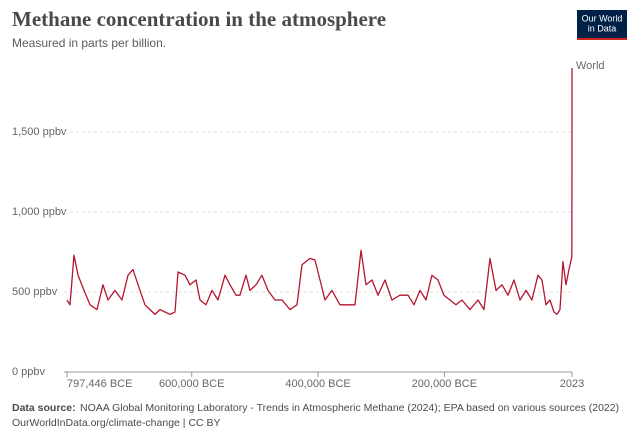 This screenshot has height=437, width=637. Describe the element at coordinates (602, 28) in the screenshot. I see `logo-text: in Data` at that location.